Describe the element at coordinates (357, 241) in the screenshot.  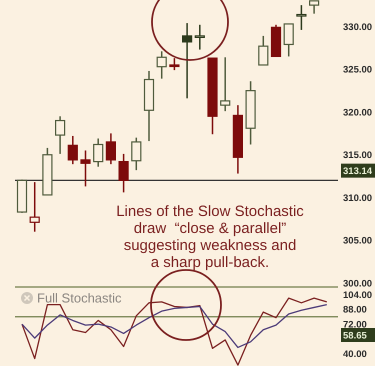
I see `y-tick-label: 305.00` at that location.